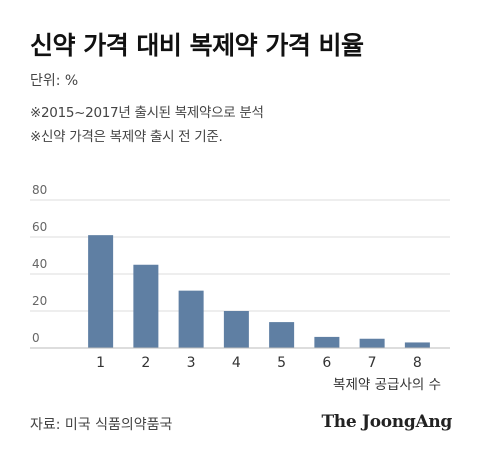 The width and height of the screenshot is (480, 453). I want to click on note-line-1: ※2015~2017년 출시된 복제약으로 분석, so click(147, 113).